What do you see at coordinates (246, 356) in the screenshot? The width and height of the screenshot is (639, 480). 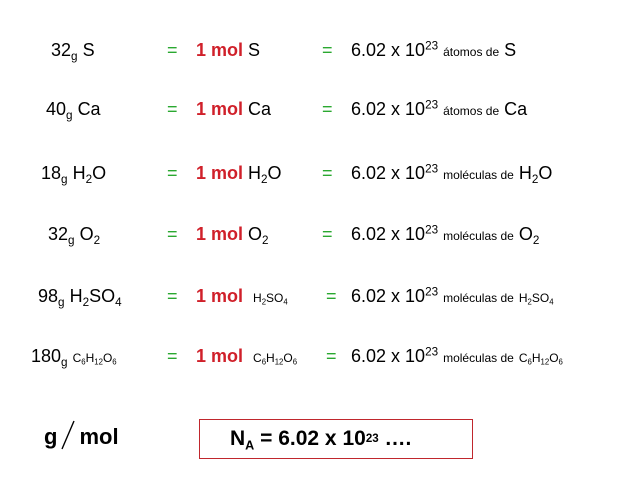 I see `mole-term: 1 mol C6H12O6` at bounding box center [246, 356].